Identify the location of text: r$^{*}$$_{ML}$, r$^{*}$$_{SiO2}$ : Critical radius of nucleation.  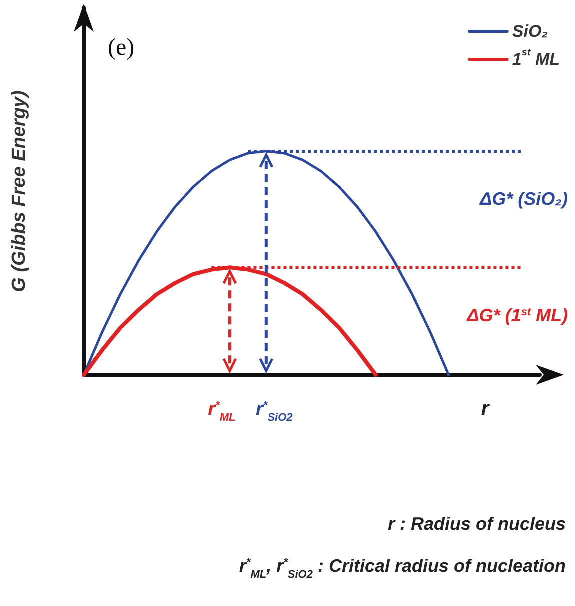
(402, 568).